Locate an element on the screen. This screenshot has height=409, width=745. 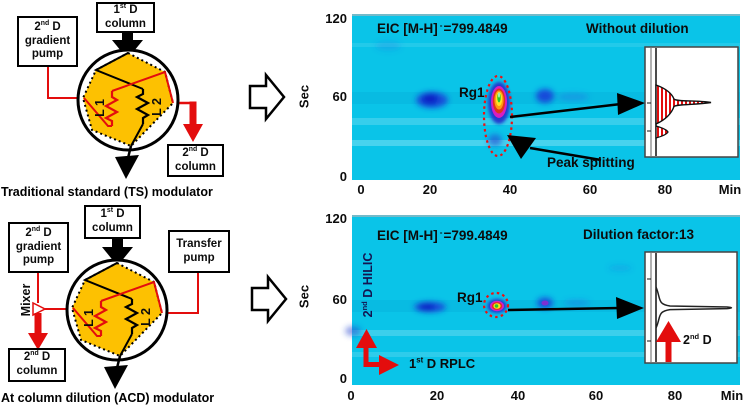
acd-loop1-coil is located at coordinates (100, 318).